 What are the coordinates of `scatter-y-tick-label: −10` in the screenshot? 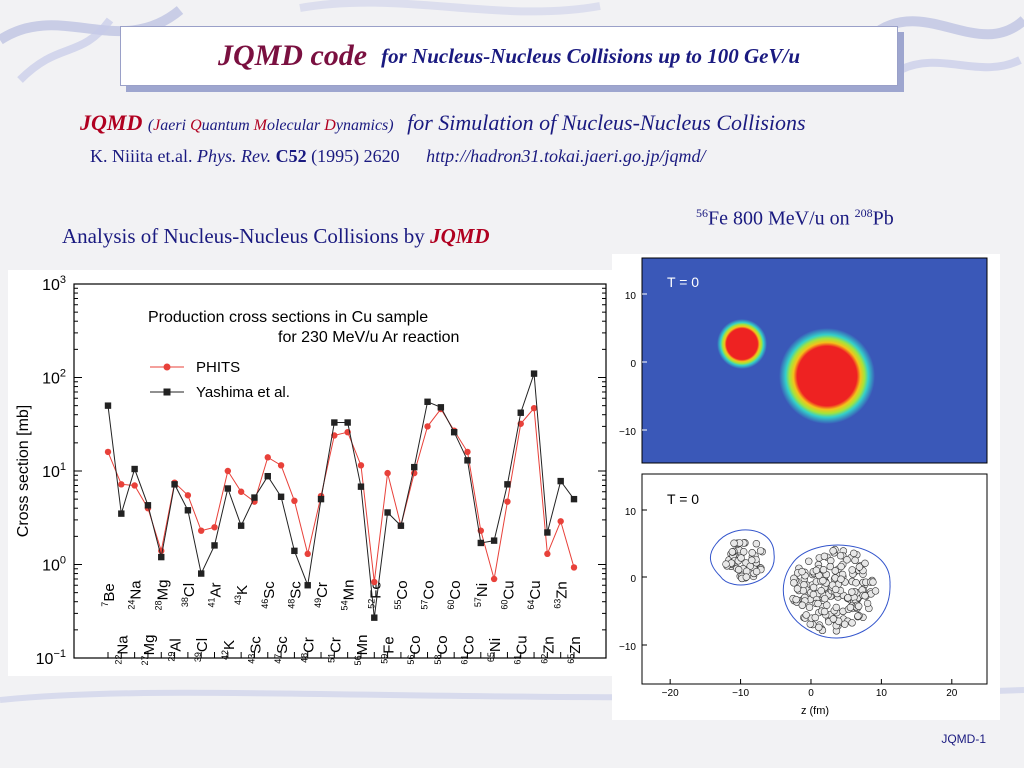 It's located at (627, 647).